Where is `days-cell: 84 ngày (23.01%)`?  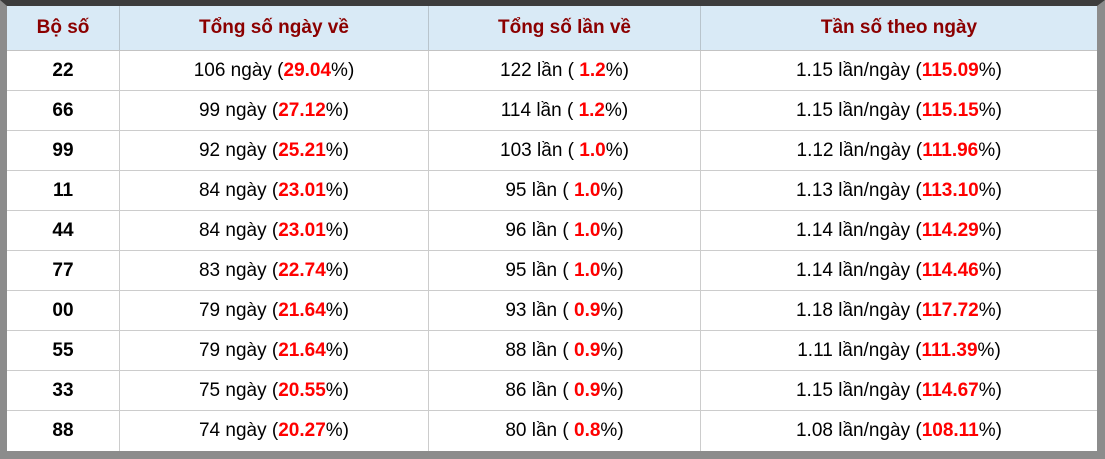
days-cell: 84 ngày (23.01%) is located at coordinates (273, 190).